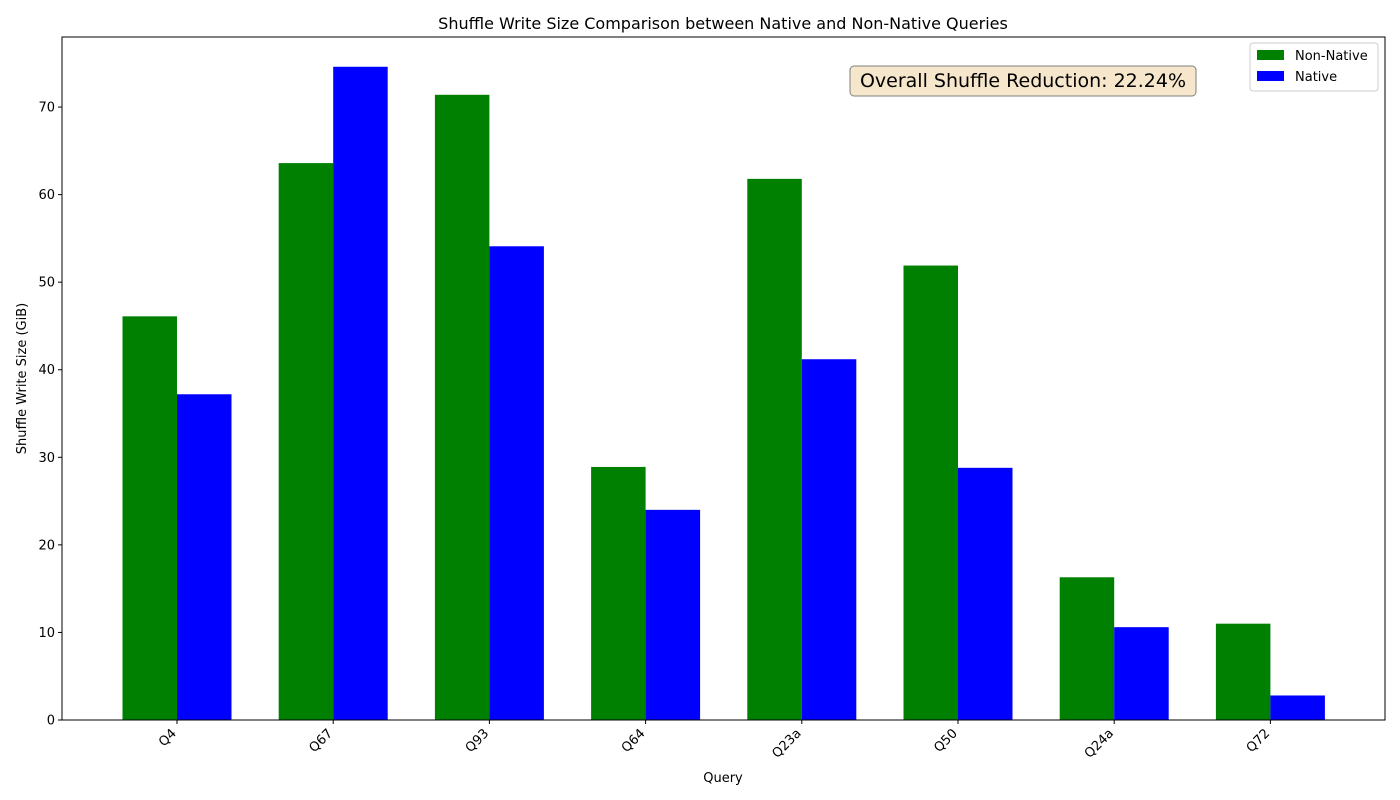 The width and height of the screenshot is (1400, 800). Describe the element at coordinates (930, 492) in the screenshot. I see `bar-non-native-q50` at that location.